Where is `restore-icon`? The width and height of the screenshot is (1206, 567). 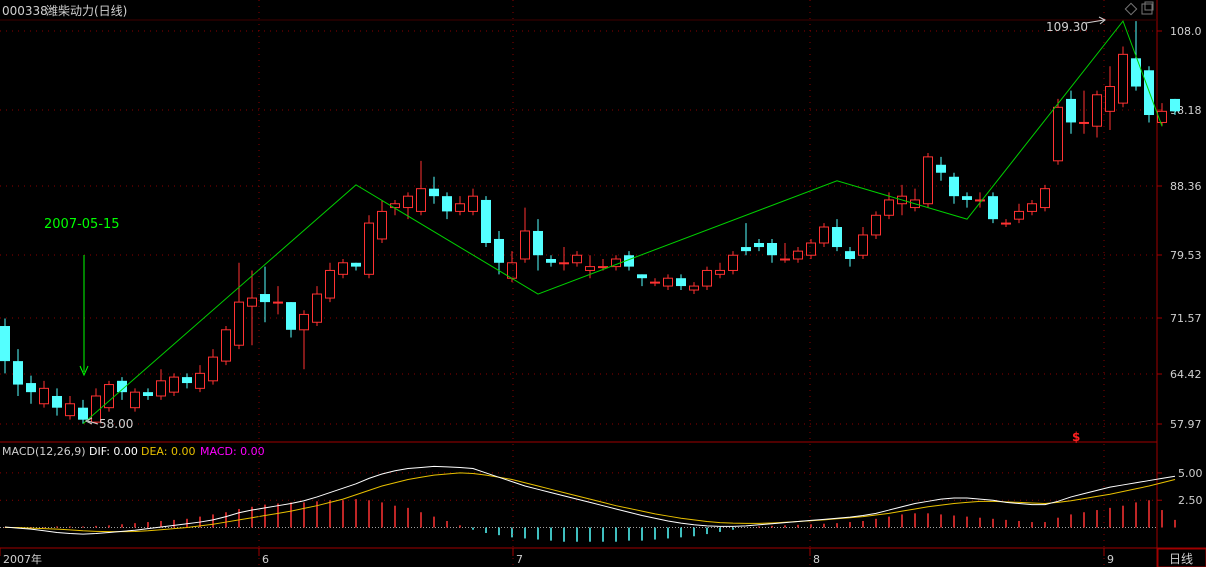 restore-icon is located at coordinates (1147, 9).